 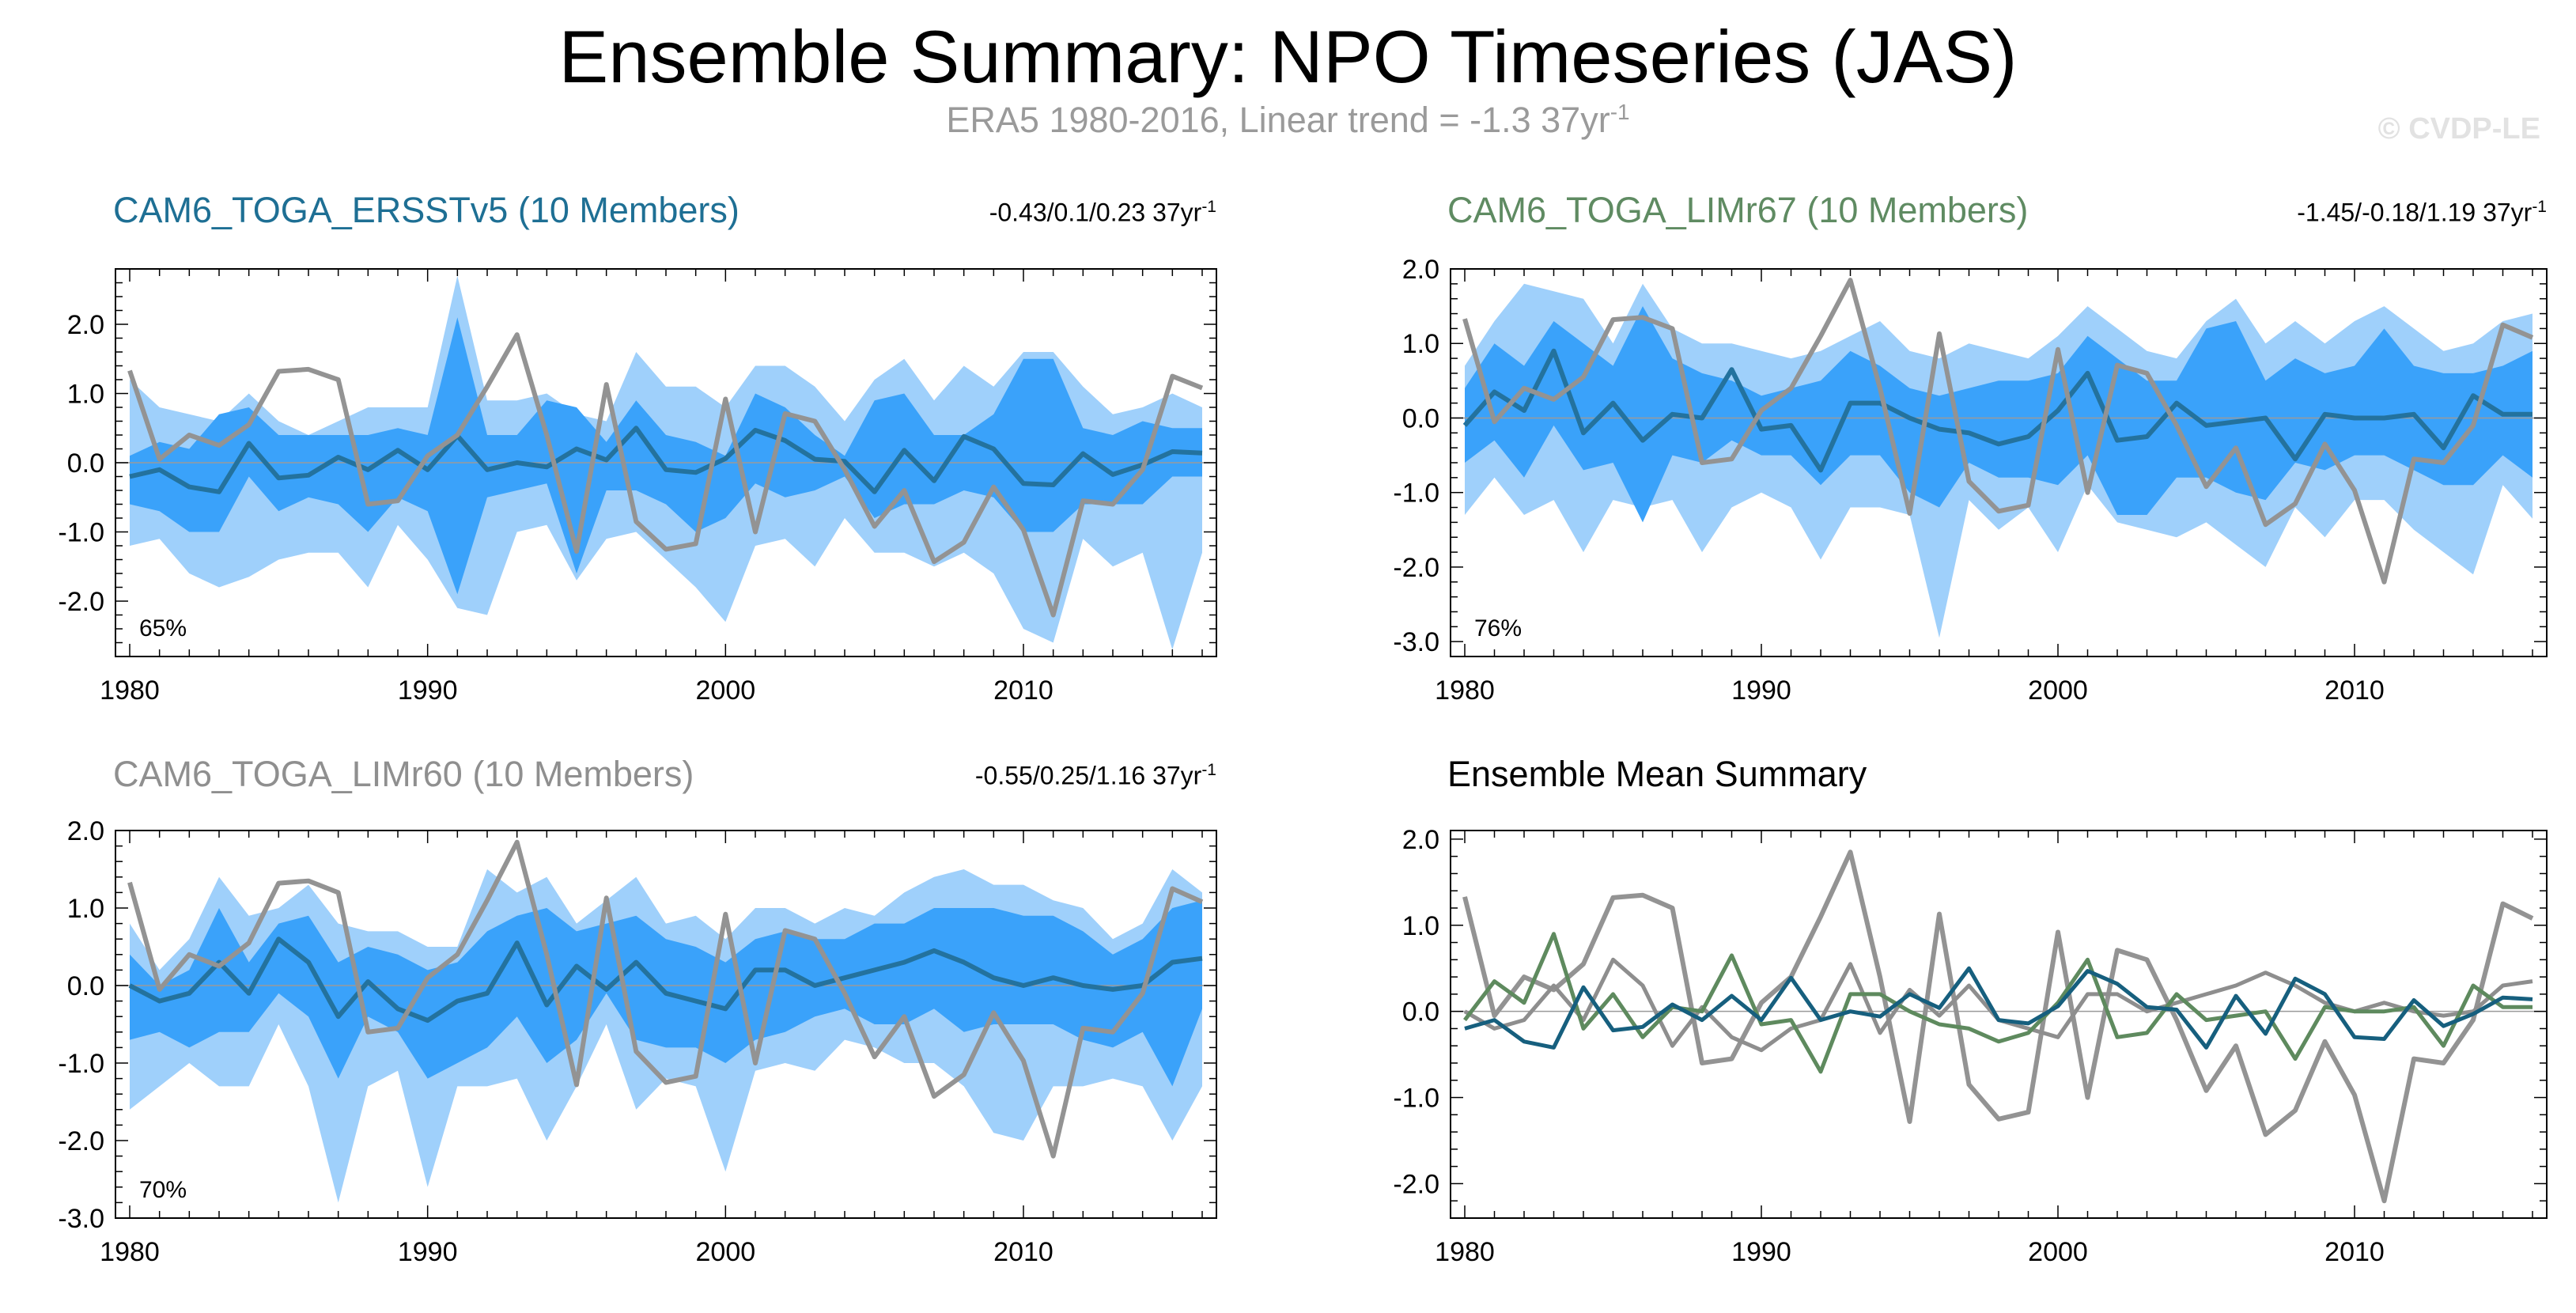 What do you see at coordinates (81, 1219) in the screenshot?
I see `y-tick-label-limr60: -3.0` at bounding box center [81, 1219].